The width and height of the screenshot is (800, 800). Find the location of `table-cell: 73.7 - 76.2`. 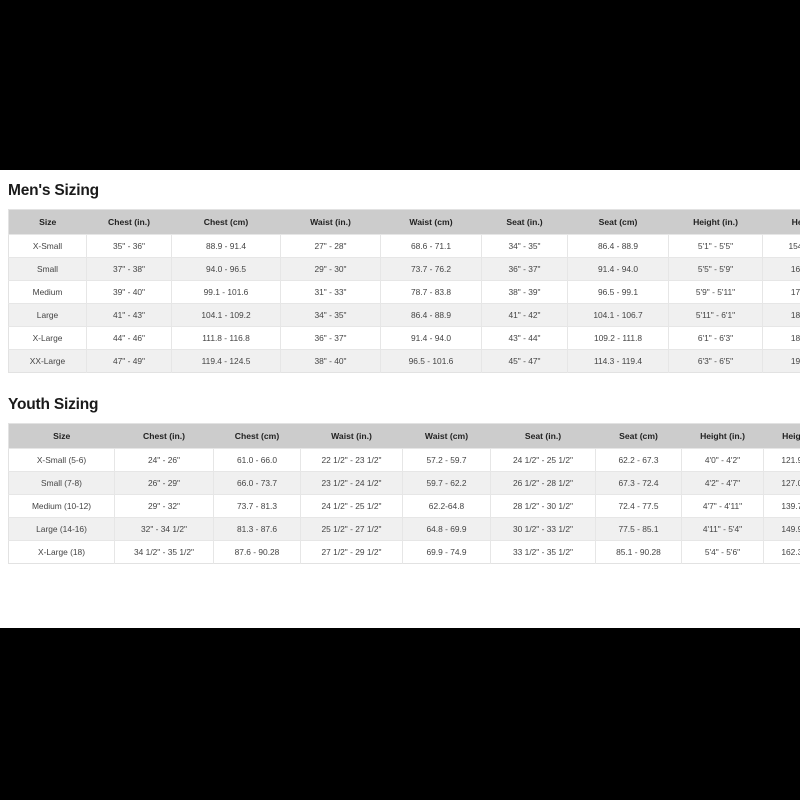

table-cell: 73.7 - 76.2 is located at coordinates (431, 269).